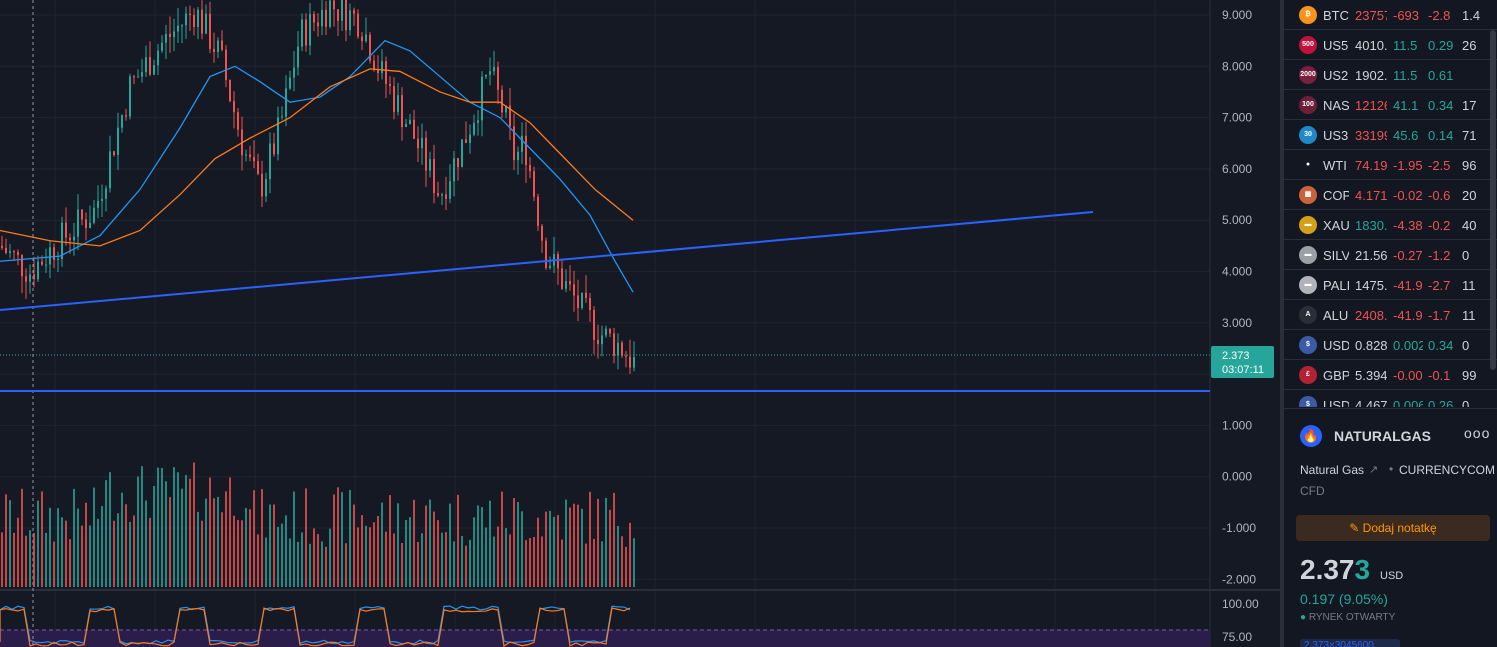 The image size is (1497, 647). What do you see at coordinates (1374, 470) in the screenshot?
I see `external-link-icon: ↗` at bounding box center [1374, 470].